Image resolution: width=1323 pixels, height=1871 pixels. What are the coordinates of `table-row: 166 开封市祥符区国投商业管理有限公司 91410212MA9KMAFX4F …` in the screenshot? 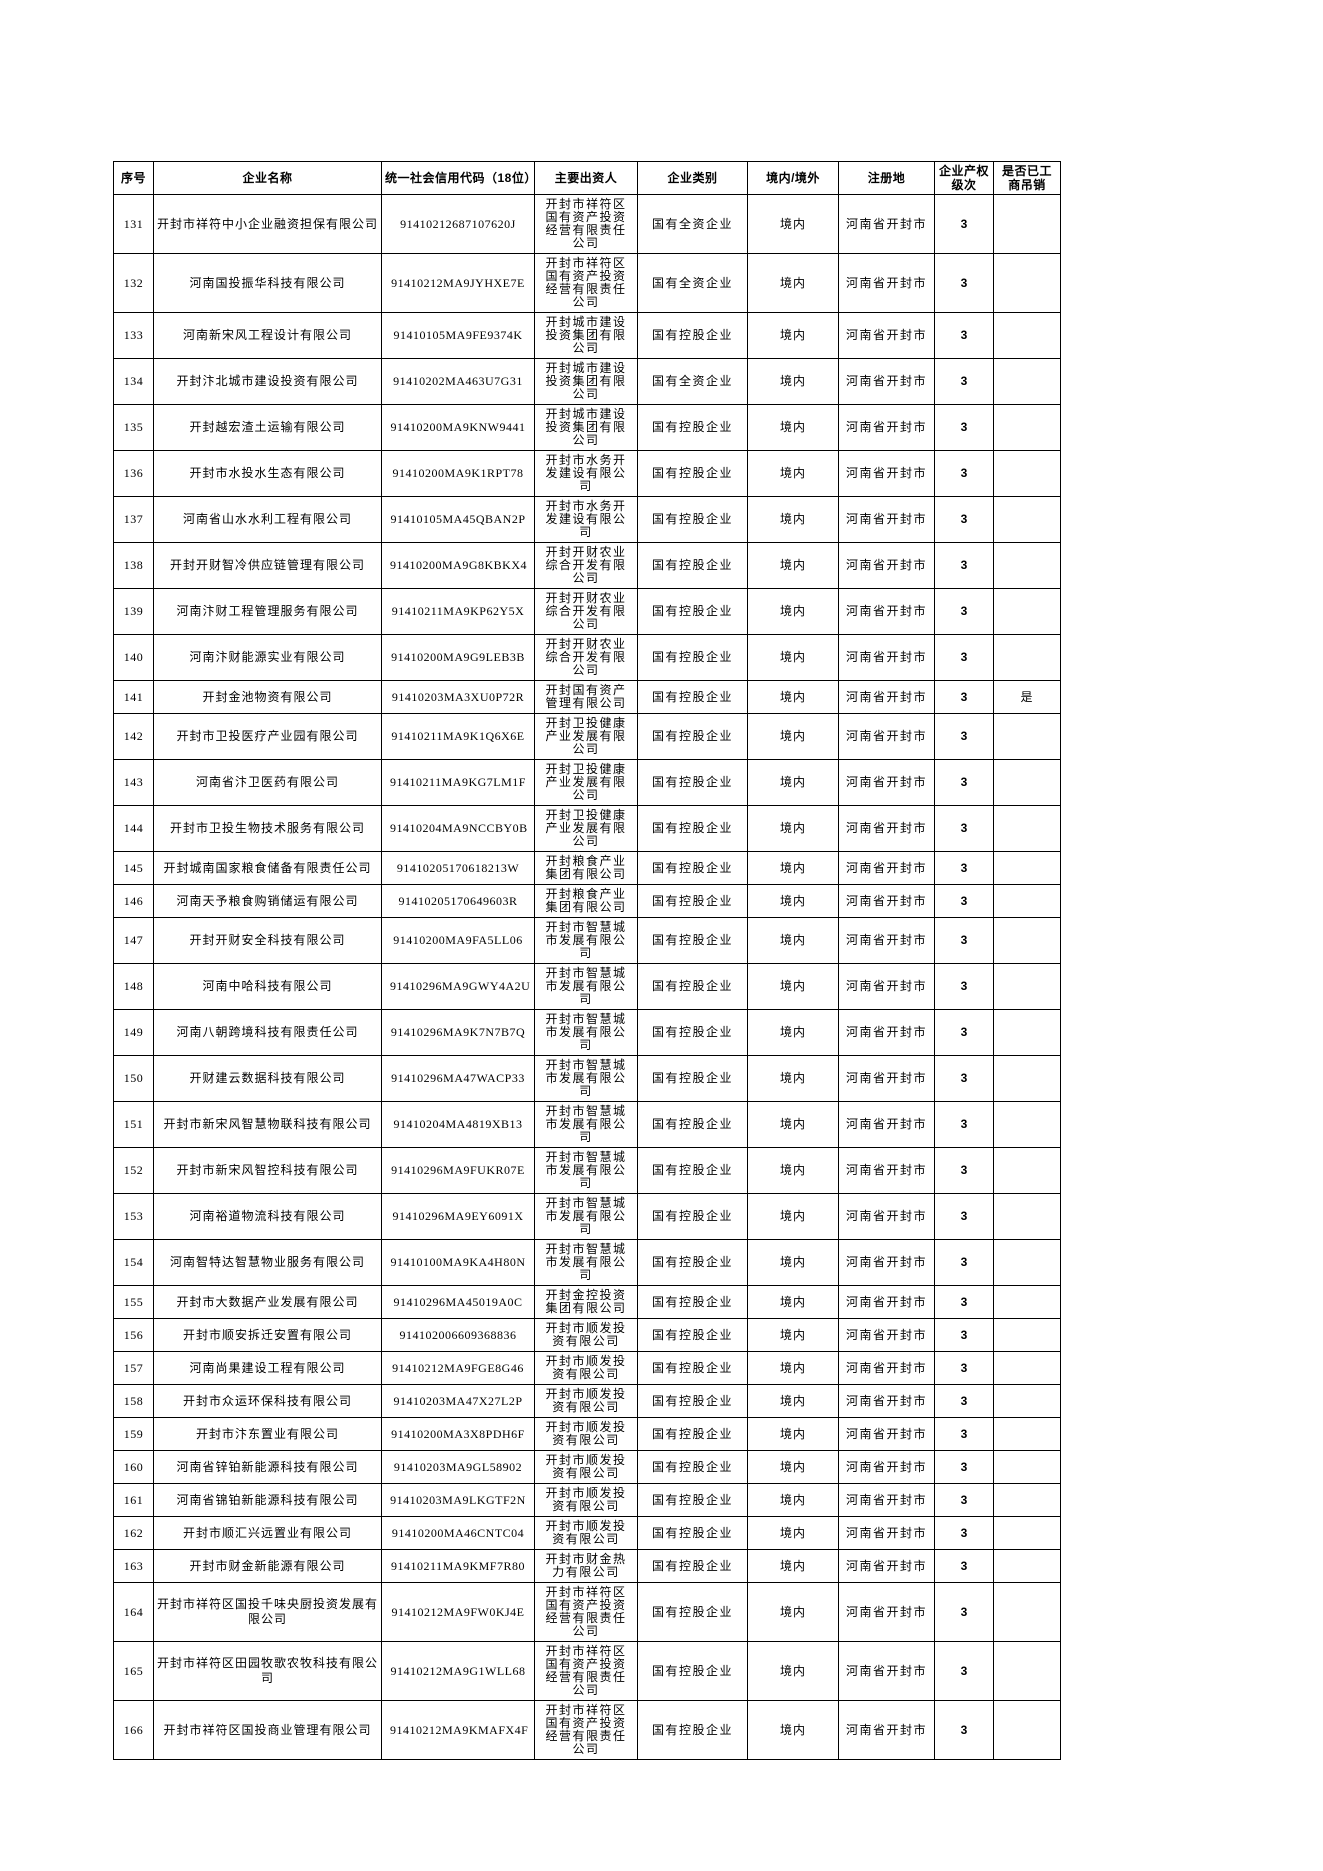 It's located at (587, 1730).